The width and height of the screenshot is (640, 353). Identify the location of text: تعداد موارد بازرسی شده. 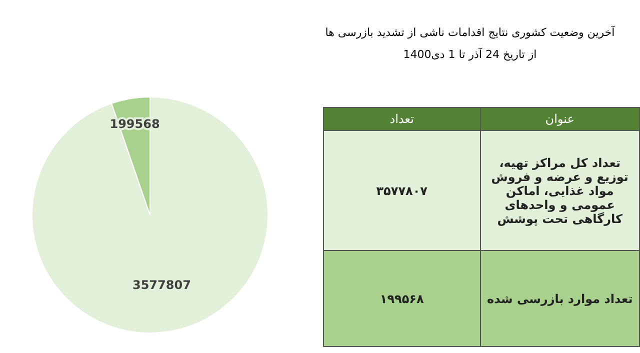
(560, 298).